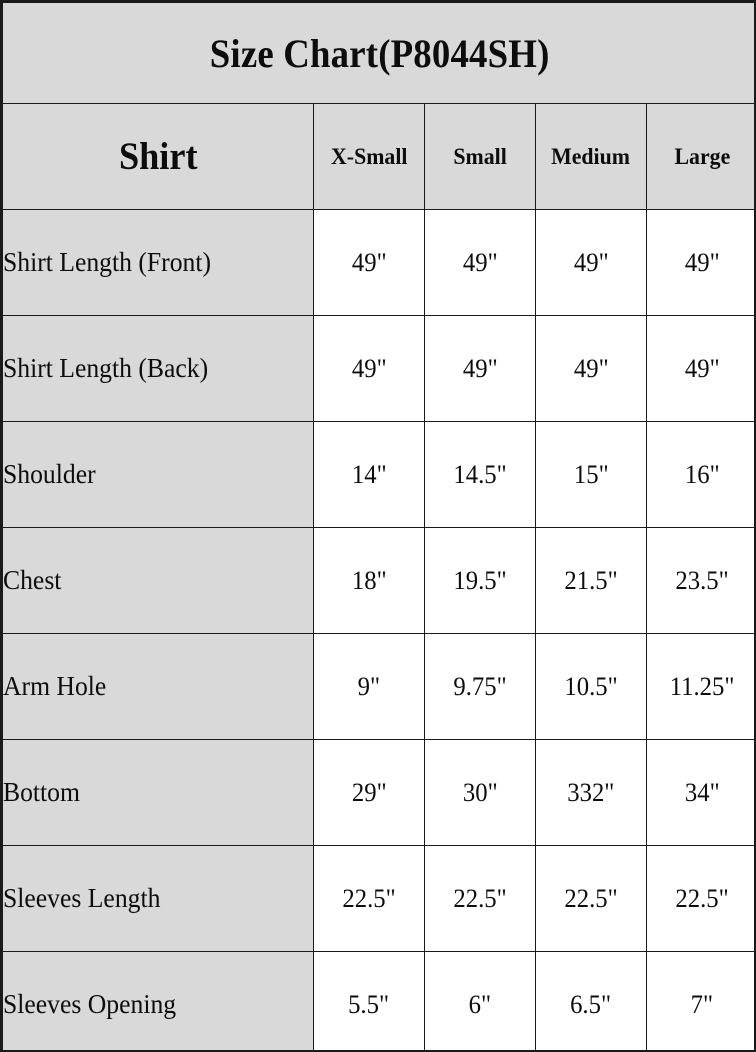 This screenshot has width=756, height=1052. What do you see at coordinates (158, 686) in the screenshot?
I see `measurement-label-cell: Arm Hole` at bounding box center [158, 686].